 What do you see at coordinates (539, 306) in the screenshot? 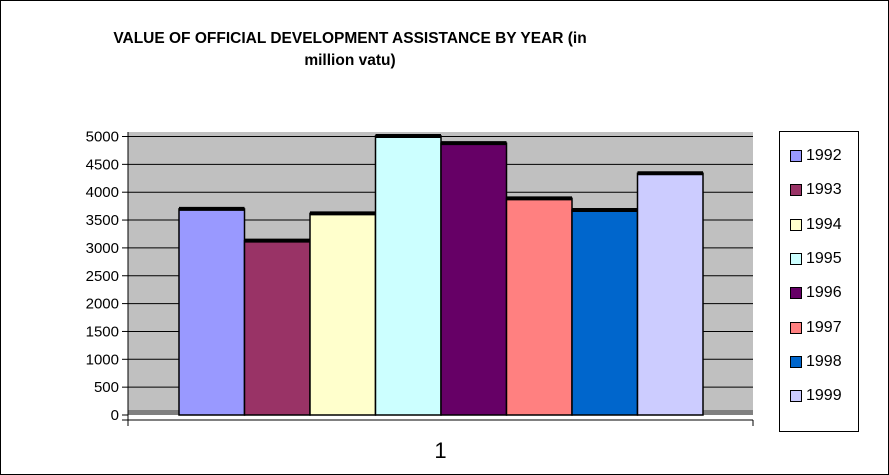
I see `bar-1997` at bounding box center [539, 306].